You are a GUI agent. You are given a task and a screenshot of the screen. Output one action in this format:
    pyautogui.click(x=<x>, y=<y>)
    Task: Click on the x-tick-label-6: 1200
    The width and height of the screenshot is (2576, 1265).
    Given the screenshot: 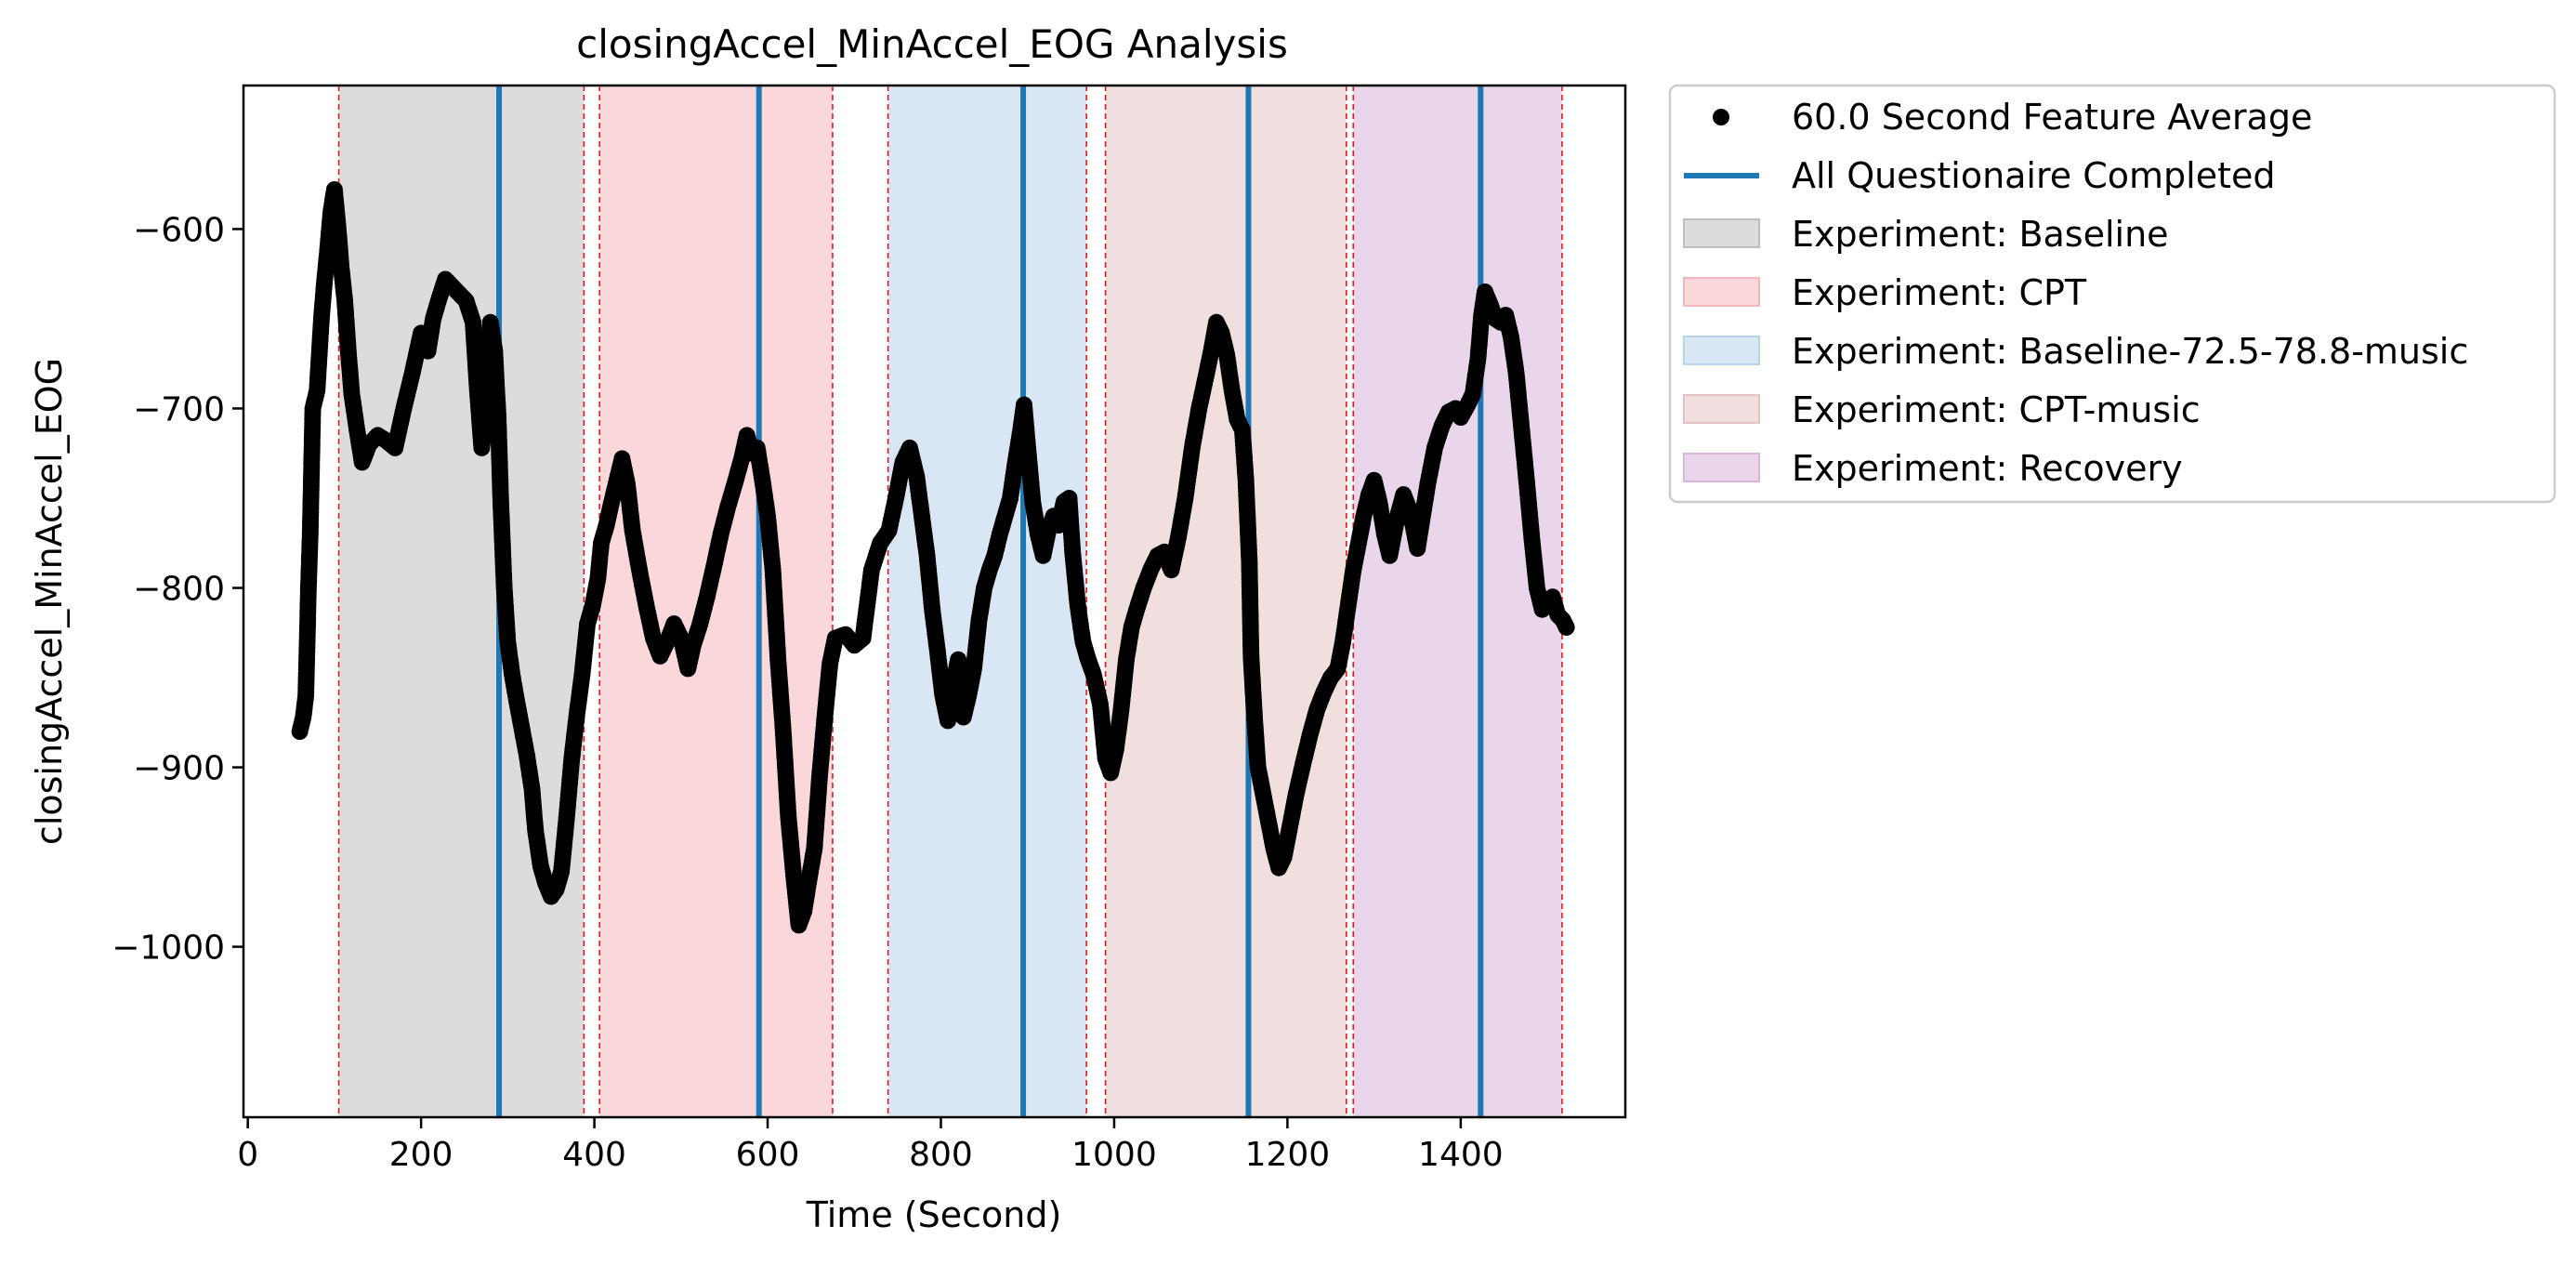 What is the action you would take?
    pyautogui.click(x=1288, y=1155)
    